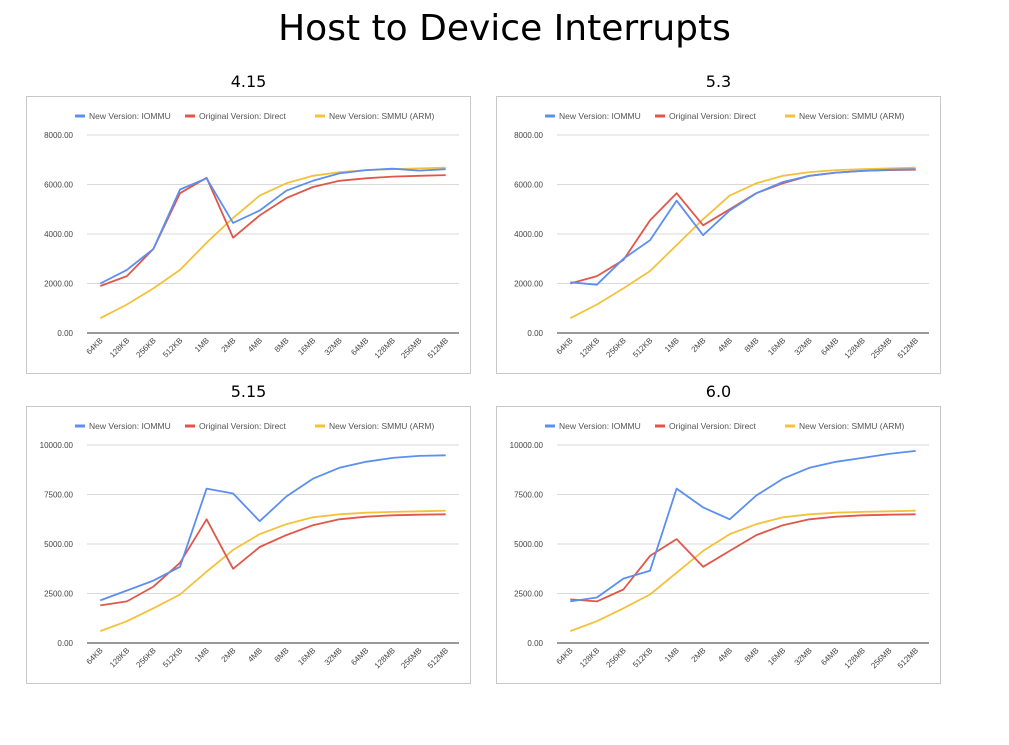 This screenshot has height=745, width=1009. What do you see at coordinates (600, 426) in the screenshot?
I see `legend-label: New Version: IOMMU` at bounding box center [600, 426].